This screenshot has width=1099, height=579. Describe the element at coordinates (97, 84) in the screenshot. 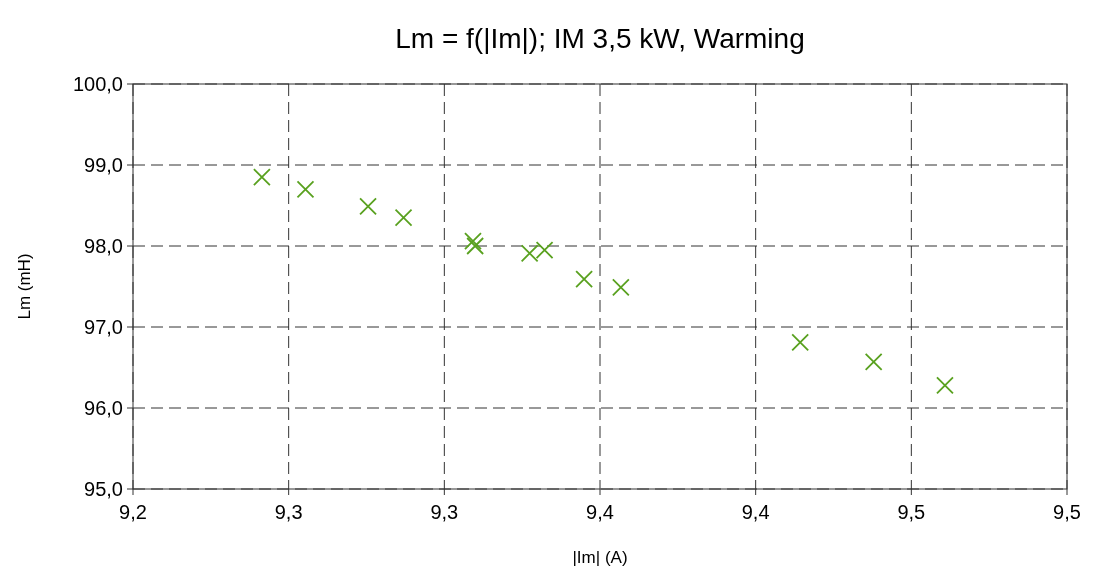

I see `y-tick-label: 100,0` at that location.